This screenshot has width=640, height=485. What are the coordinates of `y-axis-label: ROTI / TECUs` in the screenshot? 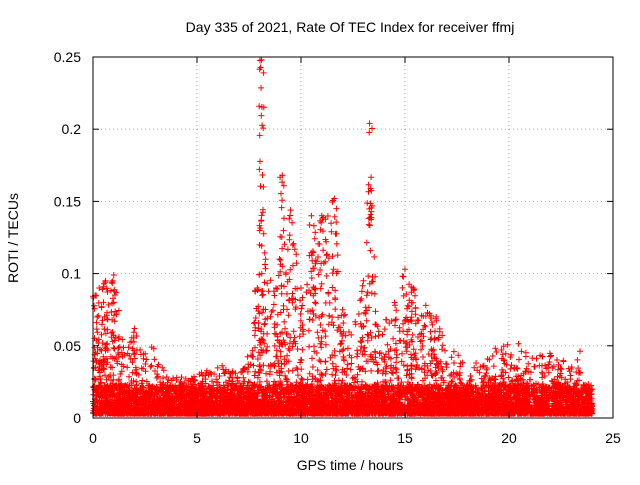 It's located at (13, 238).